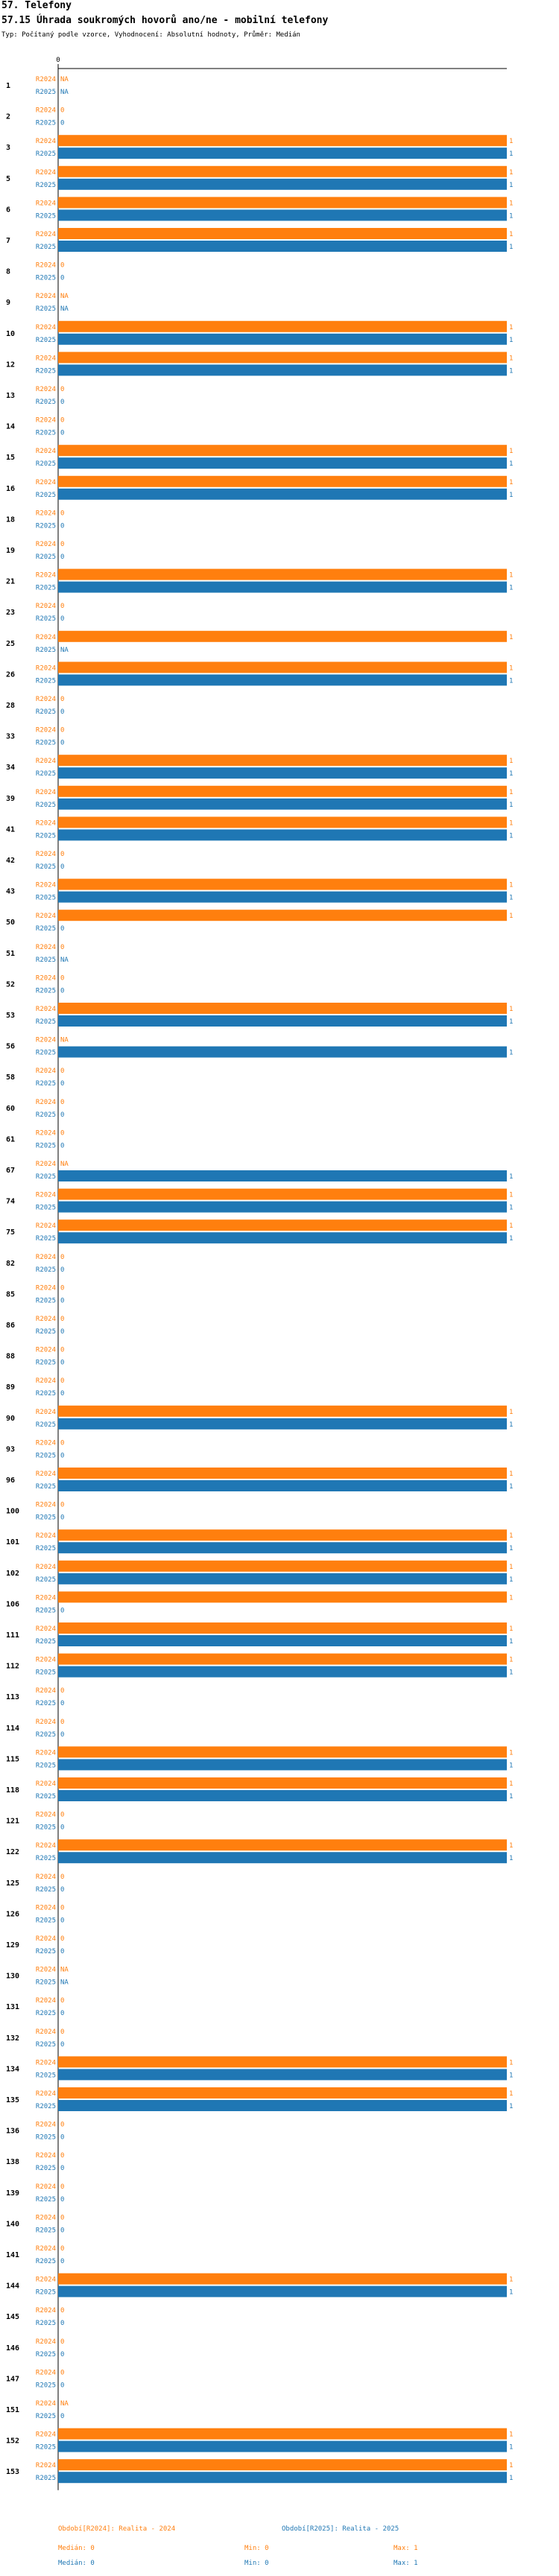  Describe the element at coordinates (12, 2317) in the screenshot. I see `category-label: 145` at that location.